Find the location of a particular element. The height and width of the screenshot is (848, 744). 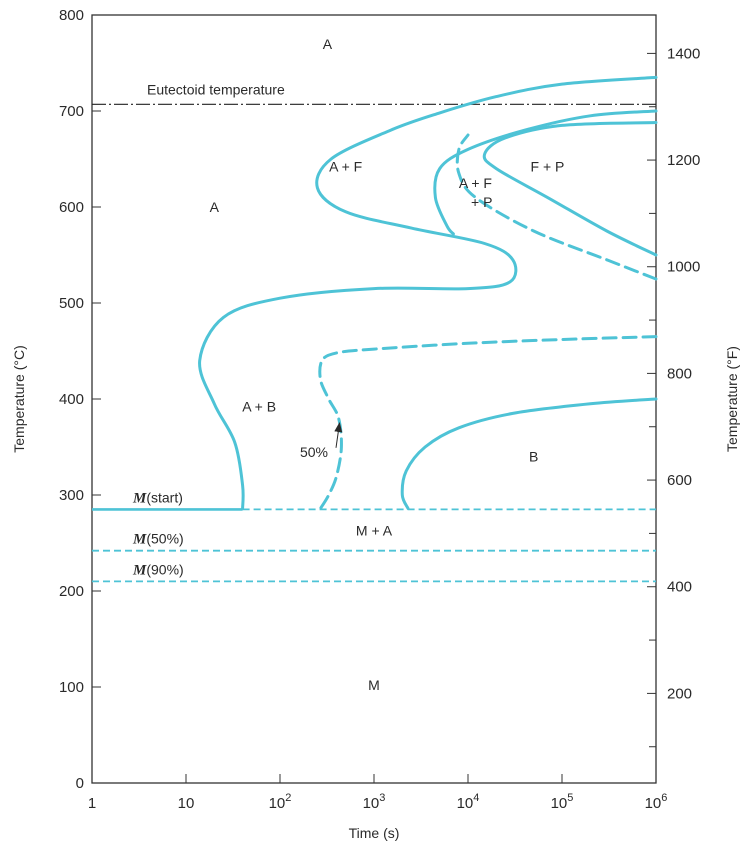

y-axis-title-right: Temperature (°F) is located at coordinates (732, 399).